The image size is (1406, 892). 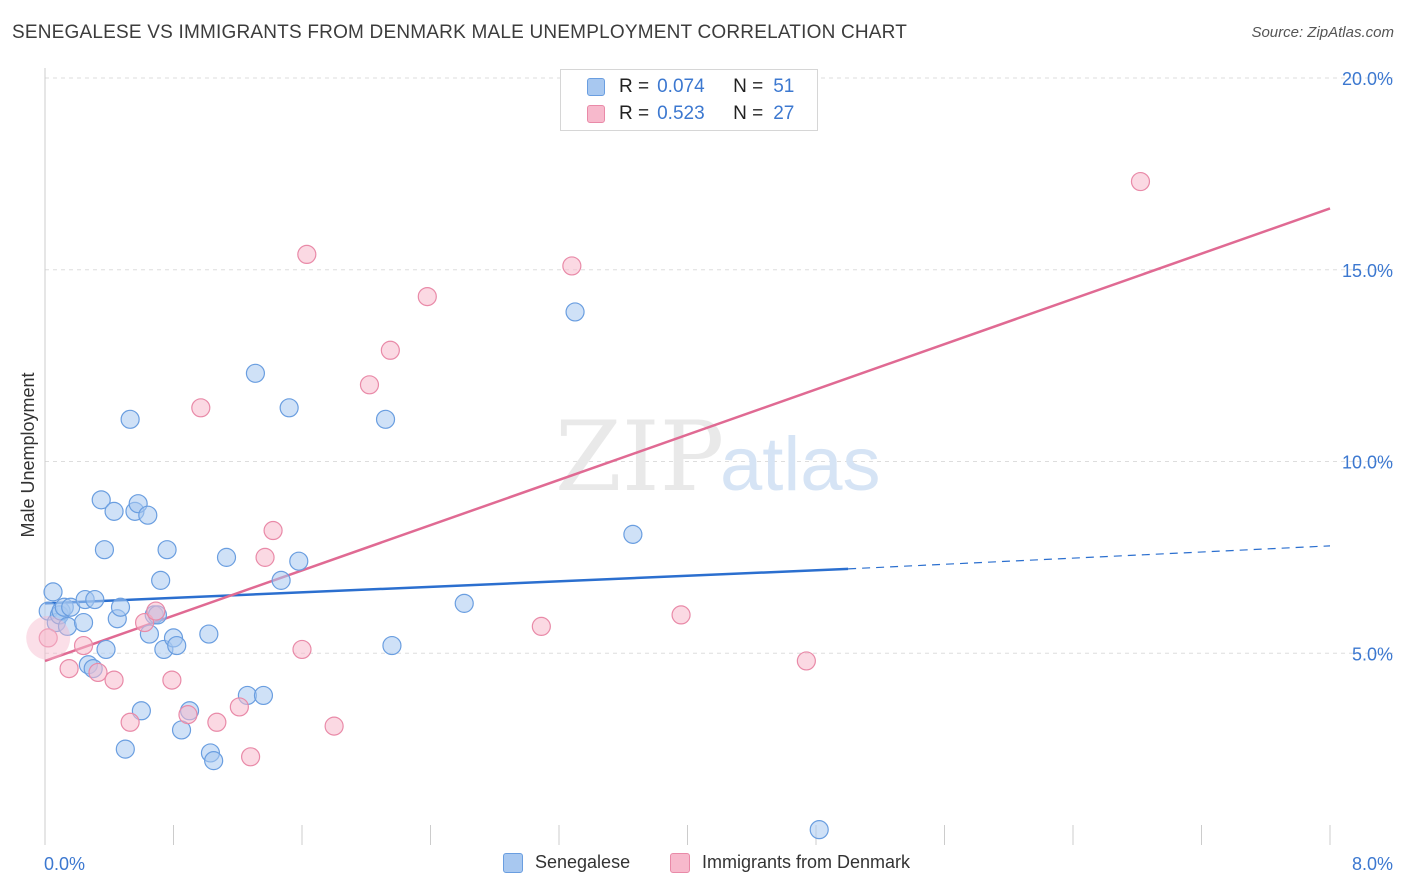 I want to click on legend-row-denmark: R = 0.523 N = 27, so click(x=690, y=114).